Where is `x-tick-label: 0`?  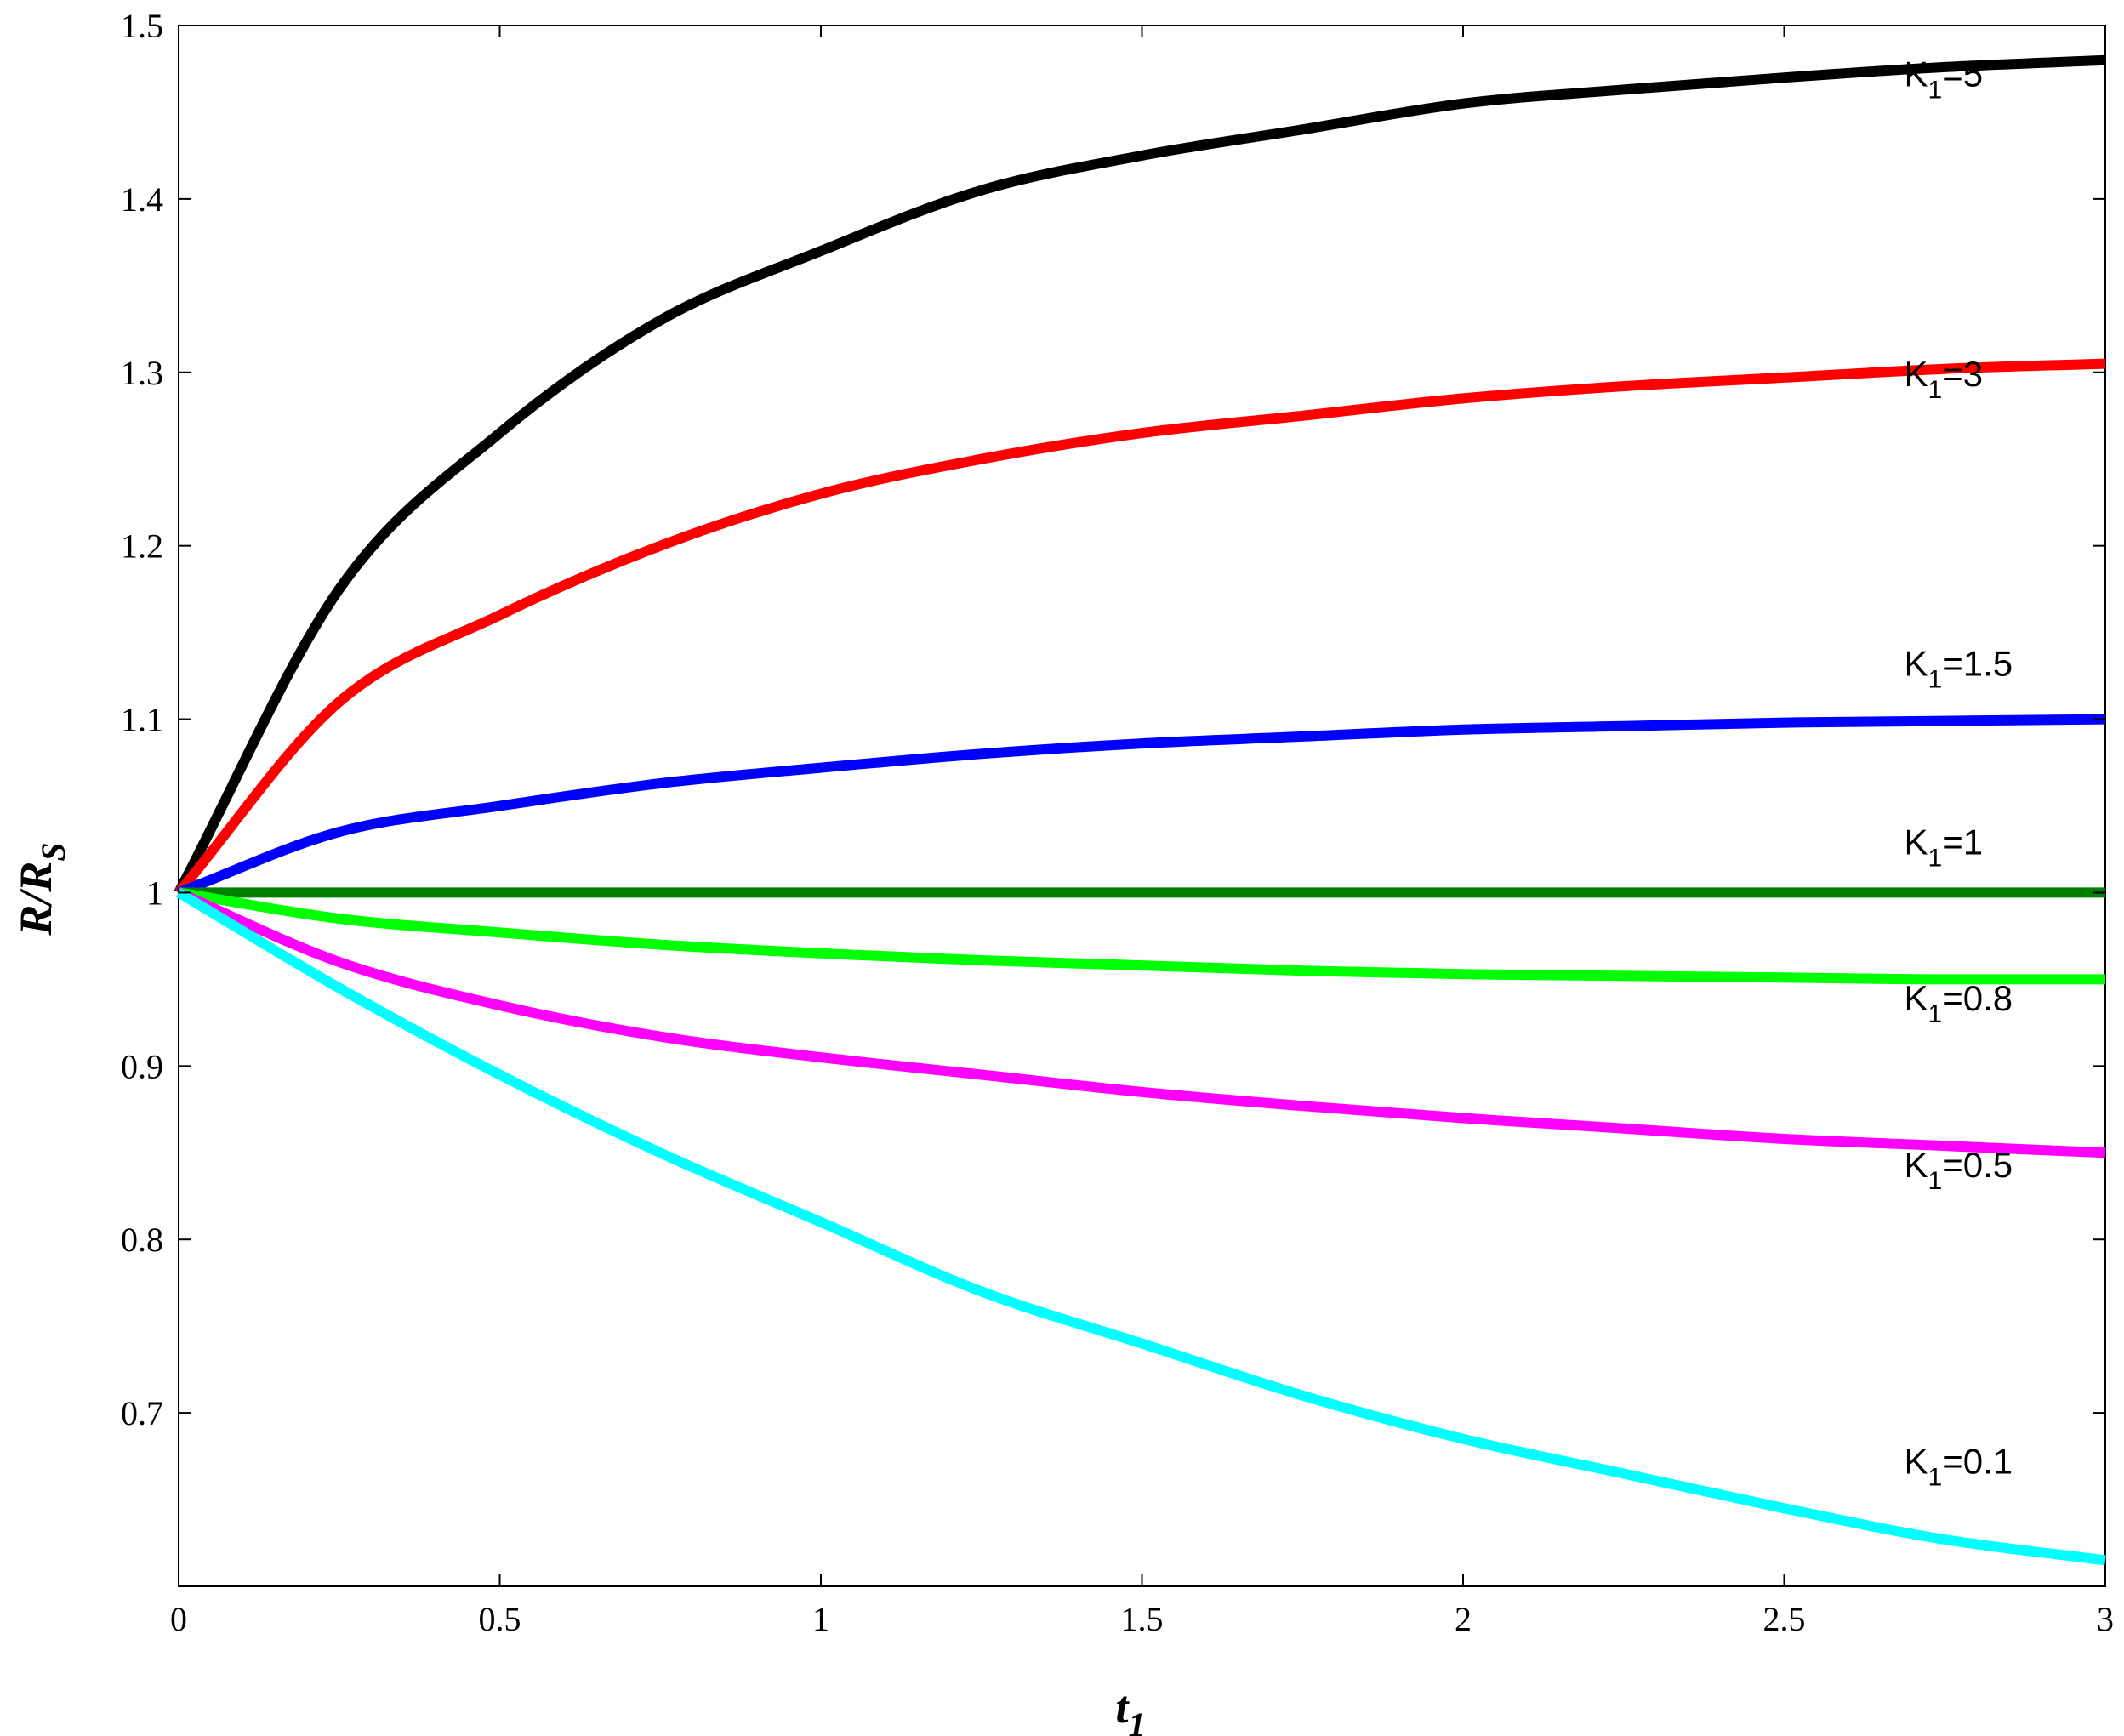
x-tick-label: 0 is located at coordinates (178, 1619).